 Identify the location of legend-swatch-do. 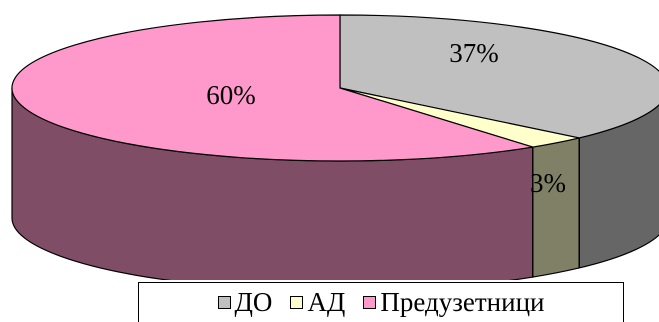
(224, 302).